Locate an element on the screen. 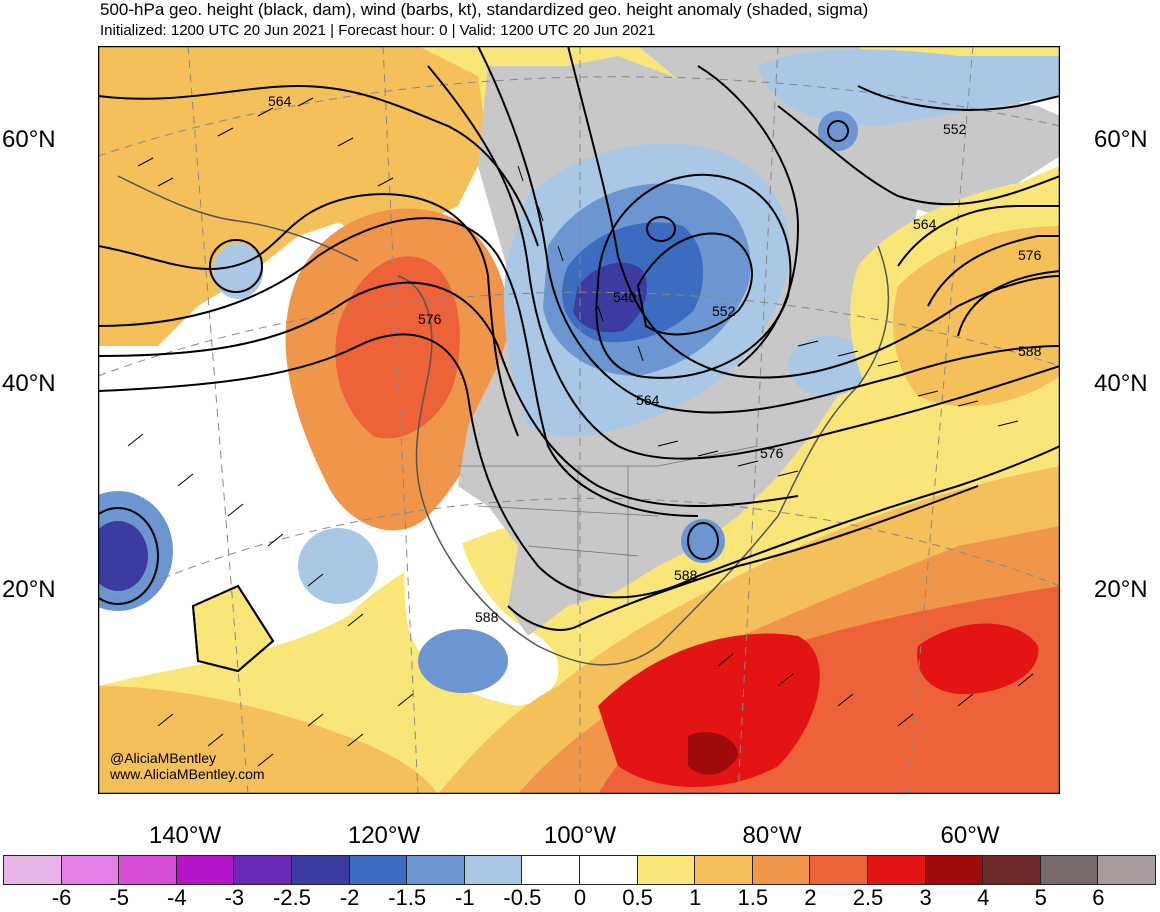 This screenshot has height=912, width=1160. lat-label-20-right: 20°N is located at coordinates (1121, 589).